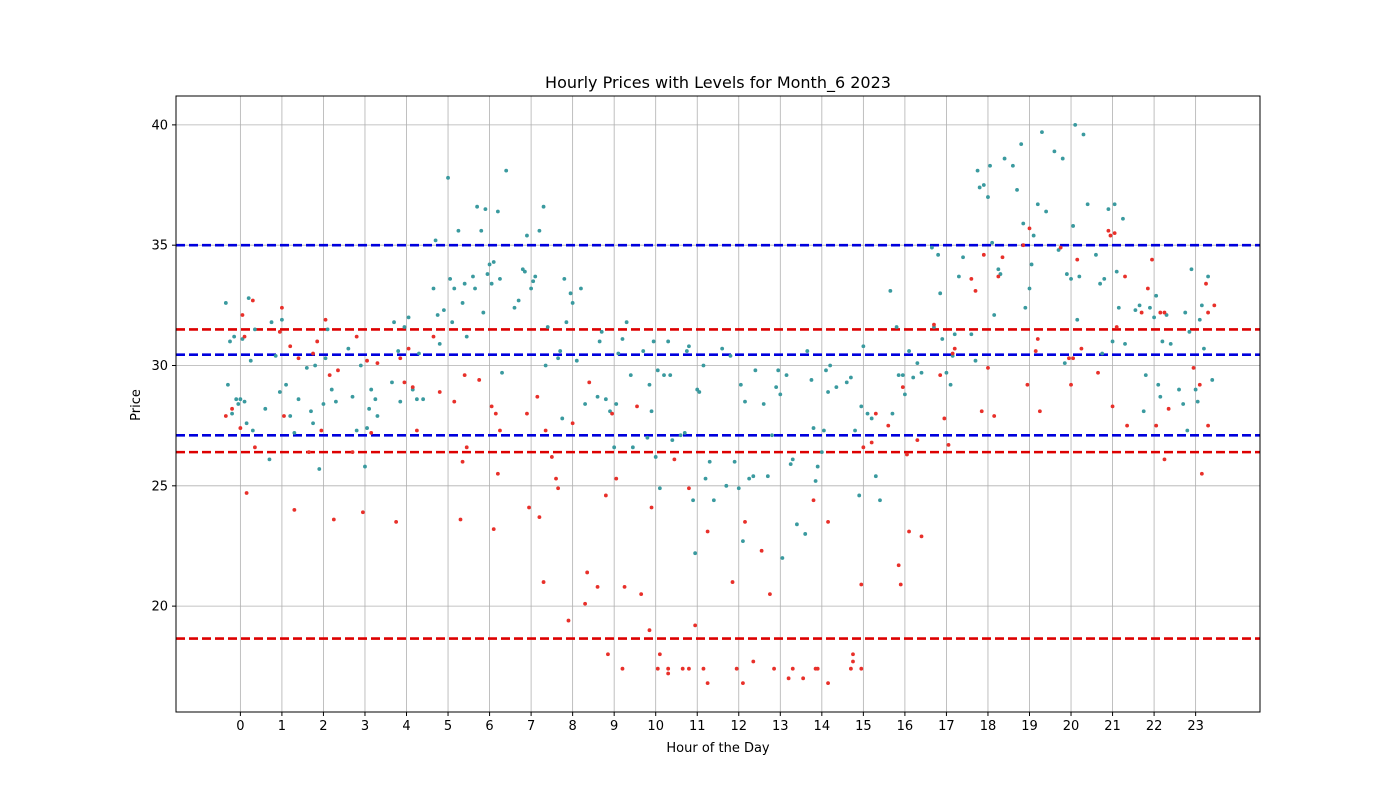  I want to click on y-tick-label: 25, so click(159, 486).